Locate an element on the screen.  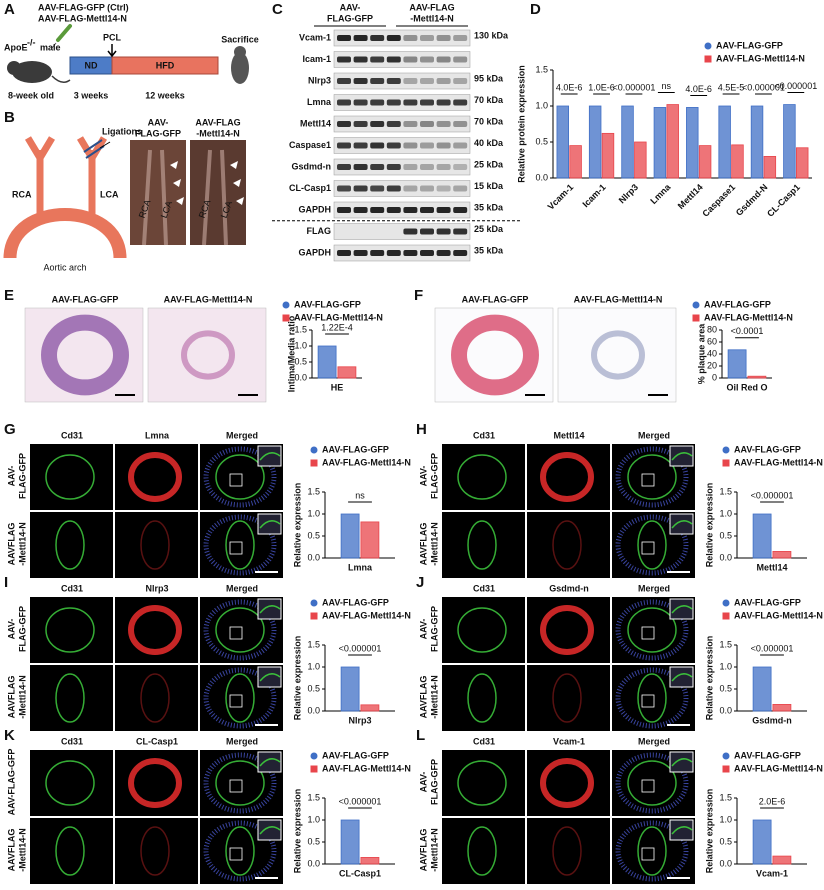
row-label: -Mettl14-N is located at coordinates (22, 697).